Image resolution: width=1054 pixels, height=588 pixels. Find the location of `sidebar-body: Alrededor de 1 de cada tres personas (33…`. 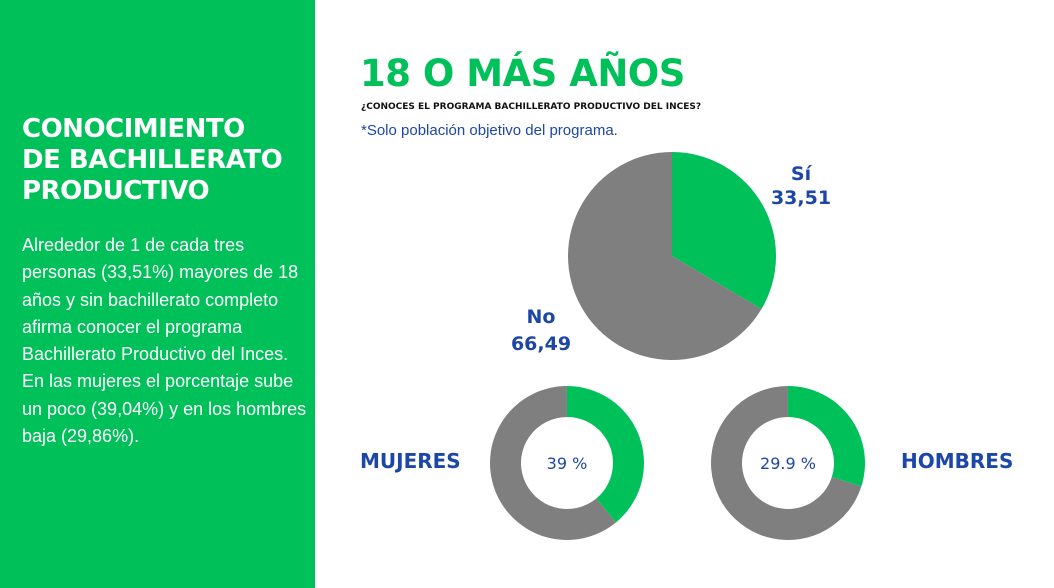

sidebar-body: Alrededor de 1 de cada tres personas (33… is located at coordinates (164, 341).